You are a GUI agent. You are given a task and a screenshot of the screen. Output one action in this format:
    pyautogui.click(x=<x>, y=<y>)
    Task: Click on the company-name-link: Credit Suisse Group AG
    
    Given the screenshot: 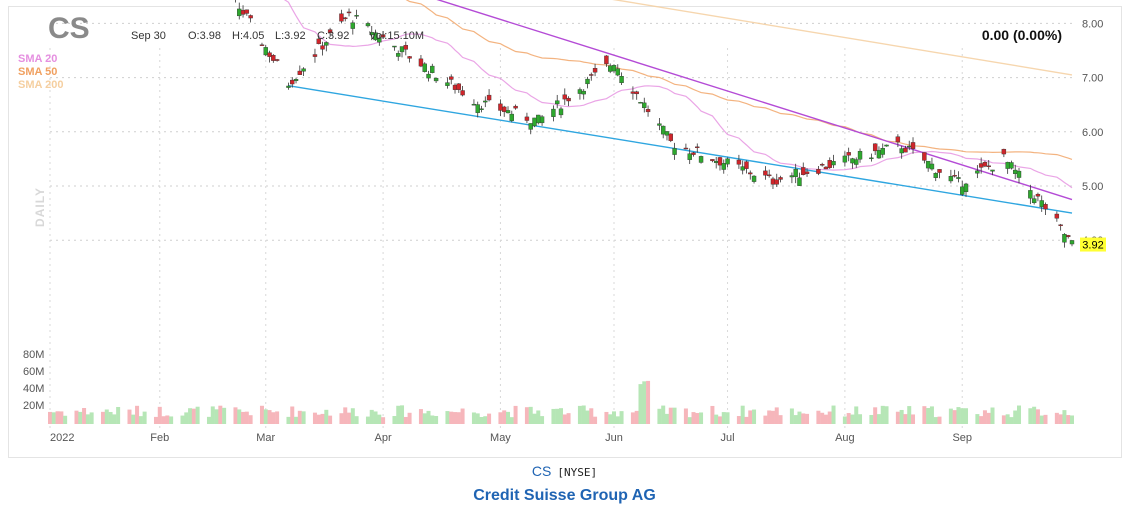 What is the action you would take?
    pyautogui.click(x=564, y=495)
    